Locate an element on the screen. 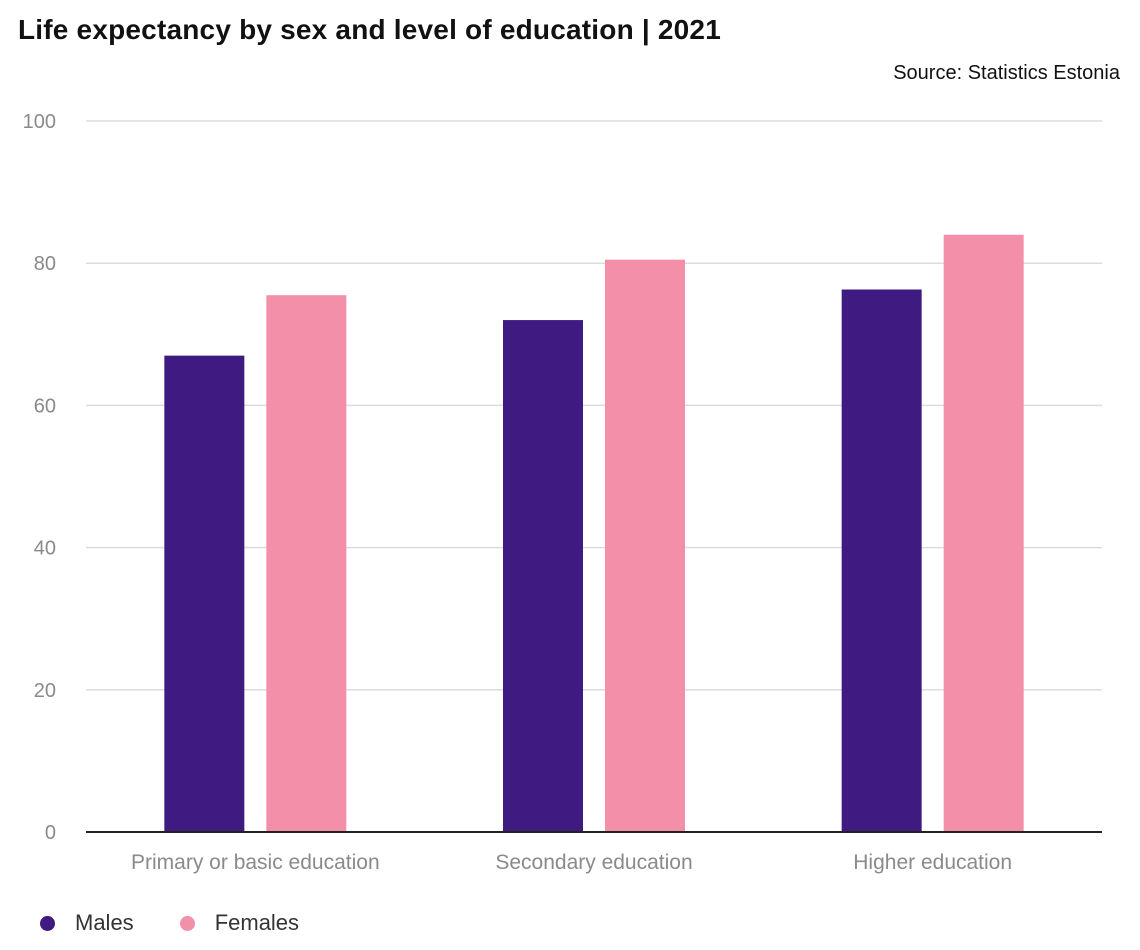 Image resolution: width=1140 pixels, height=950 pixels. legend-item-females: Females is located at coordinates (239, 923).